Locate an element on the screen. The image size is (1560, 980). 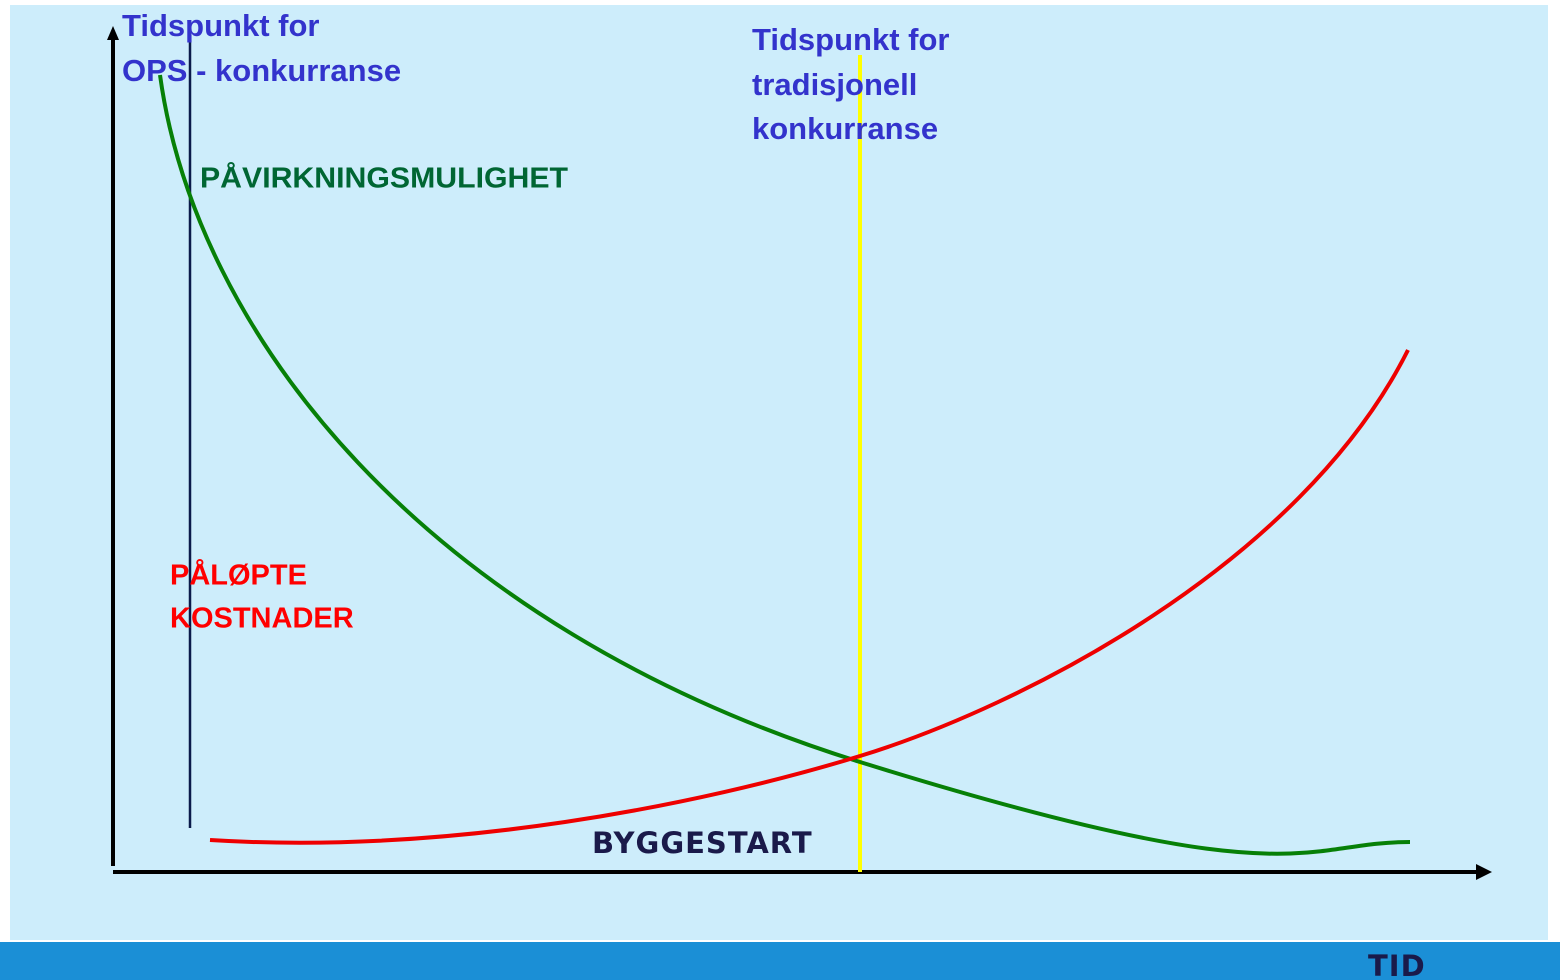
cost-label: PÅLØPTE is located at coordinates (238, 575).